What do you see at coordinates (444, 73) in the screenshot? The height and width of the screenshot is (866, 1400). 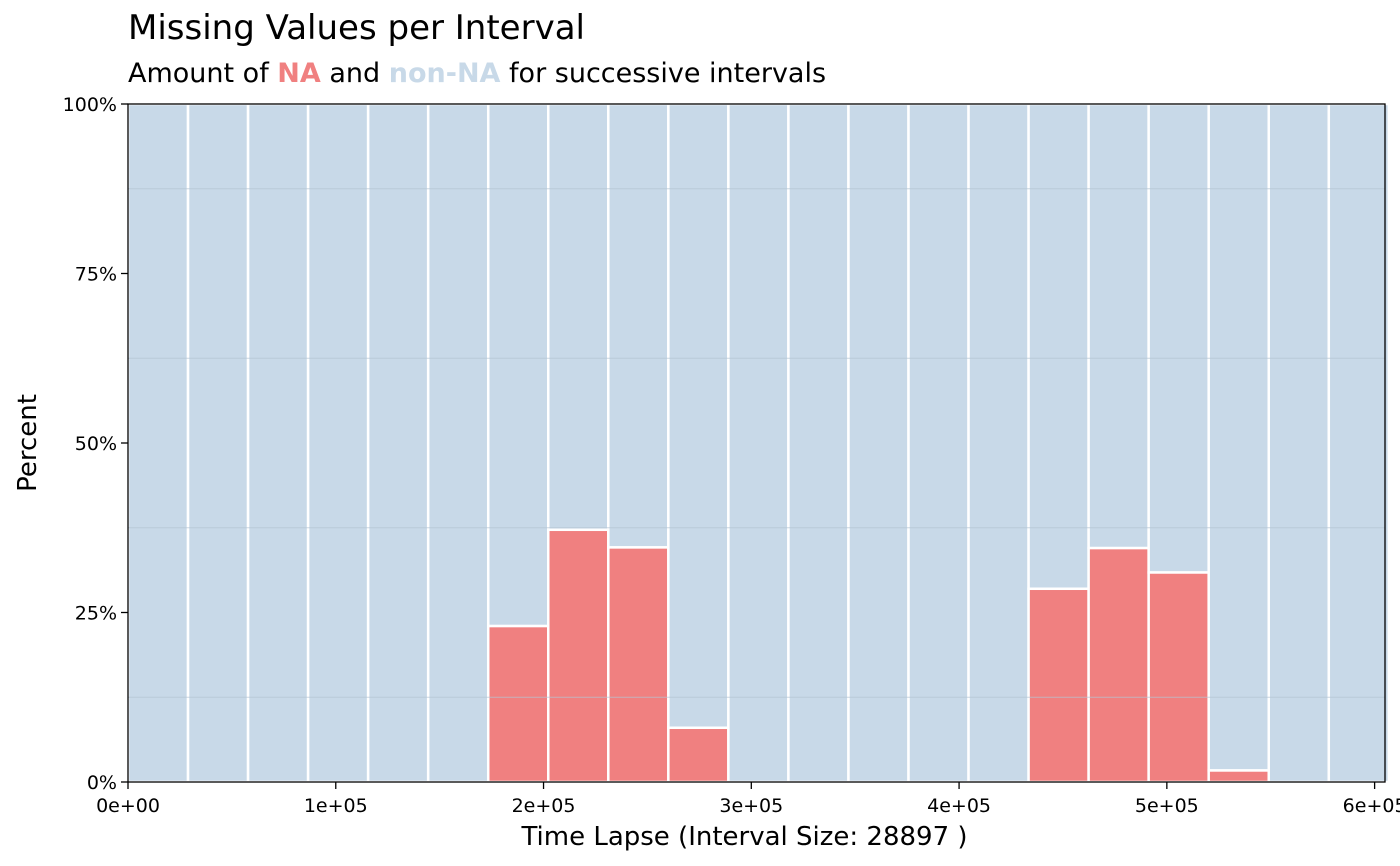 I see `subtitle-non-na-label: non-NA` at bounding box center [444, 73].